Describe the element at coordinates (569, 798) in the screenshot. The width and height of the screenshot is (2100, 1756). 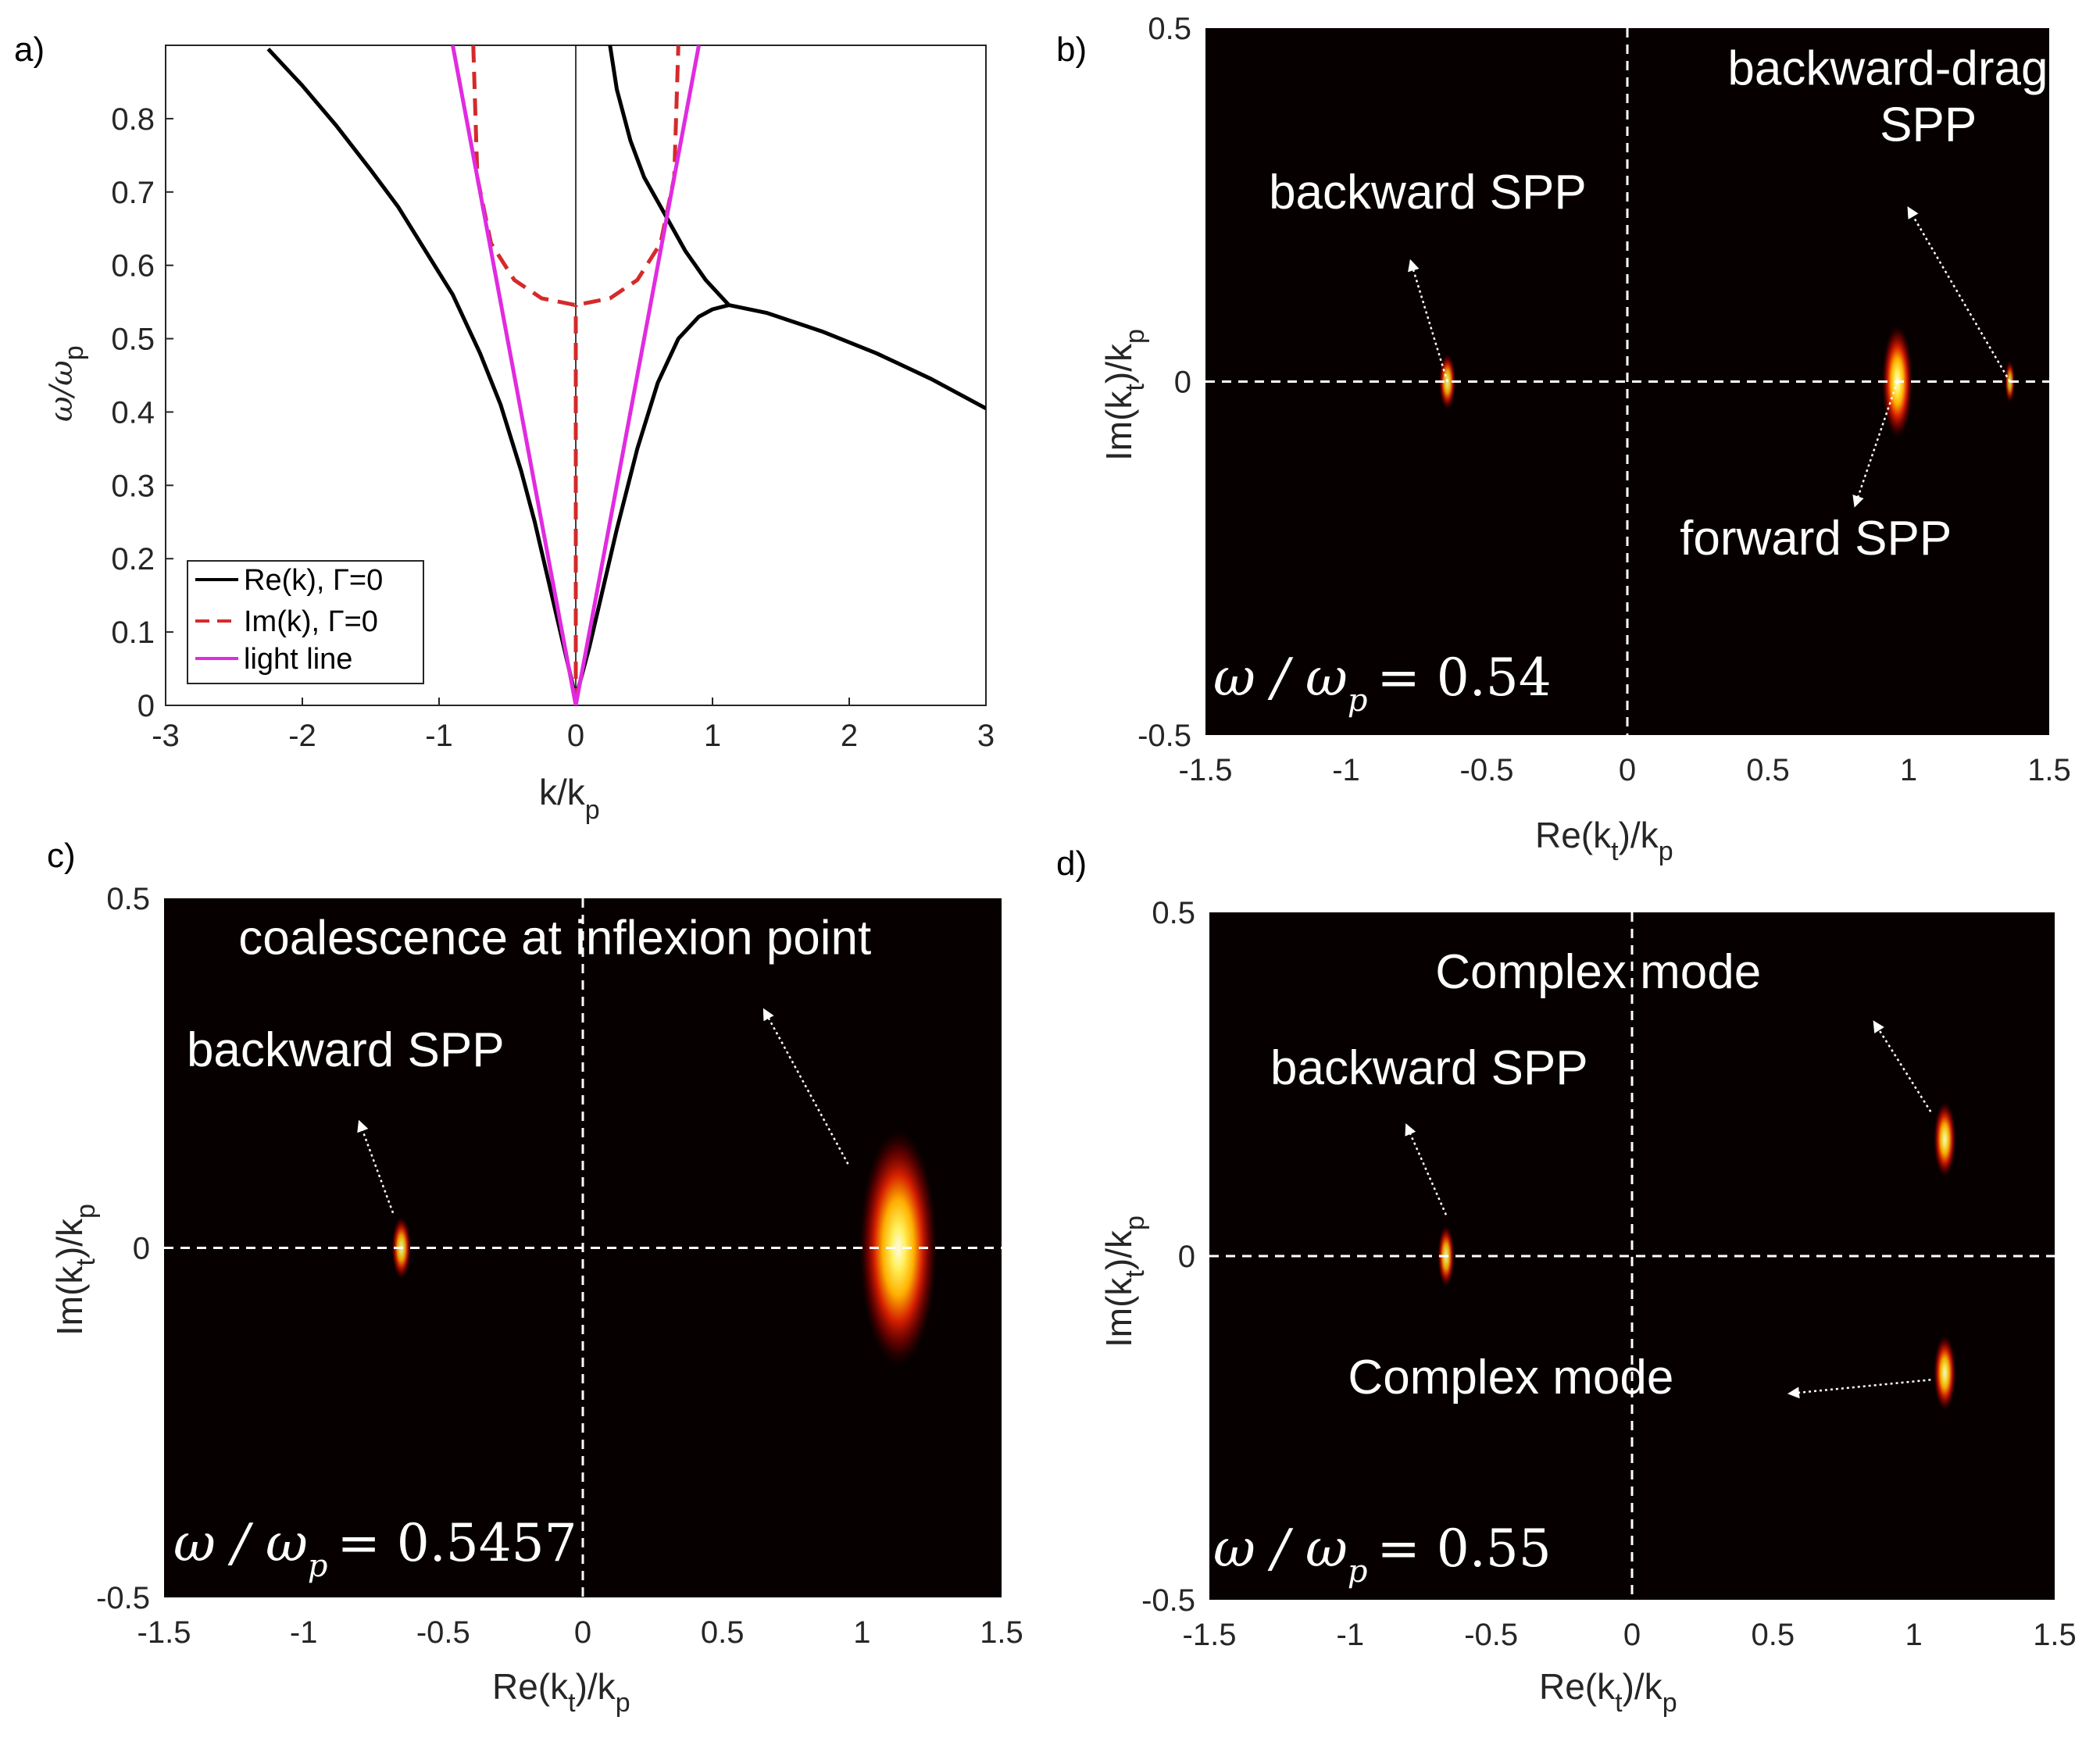
I see `panel-a-xlabel: k/kp` at that location.